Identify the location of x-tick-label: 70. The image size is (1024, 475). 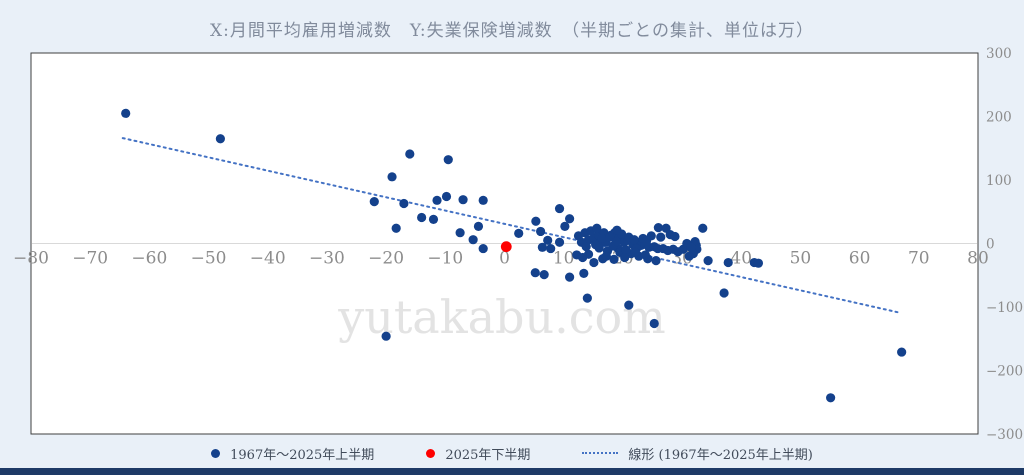
(919, 259).